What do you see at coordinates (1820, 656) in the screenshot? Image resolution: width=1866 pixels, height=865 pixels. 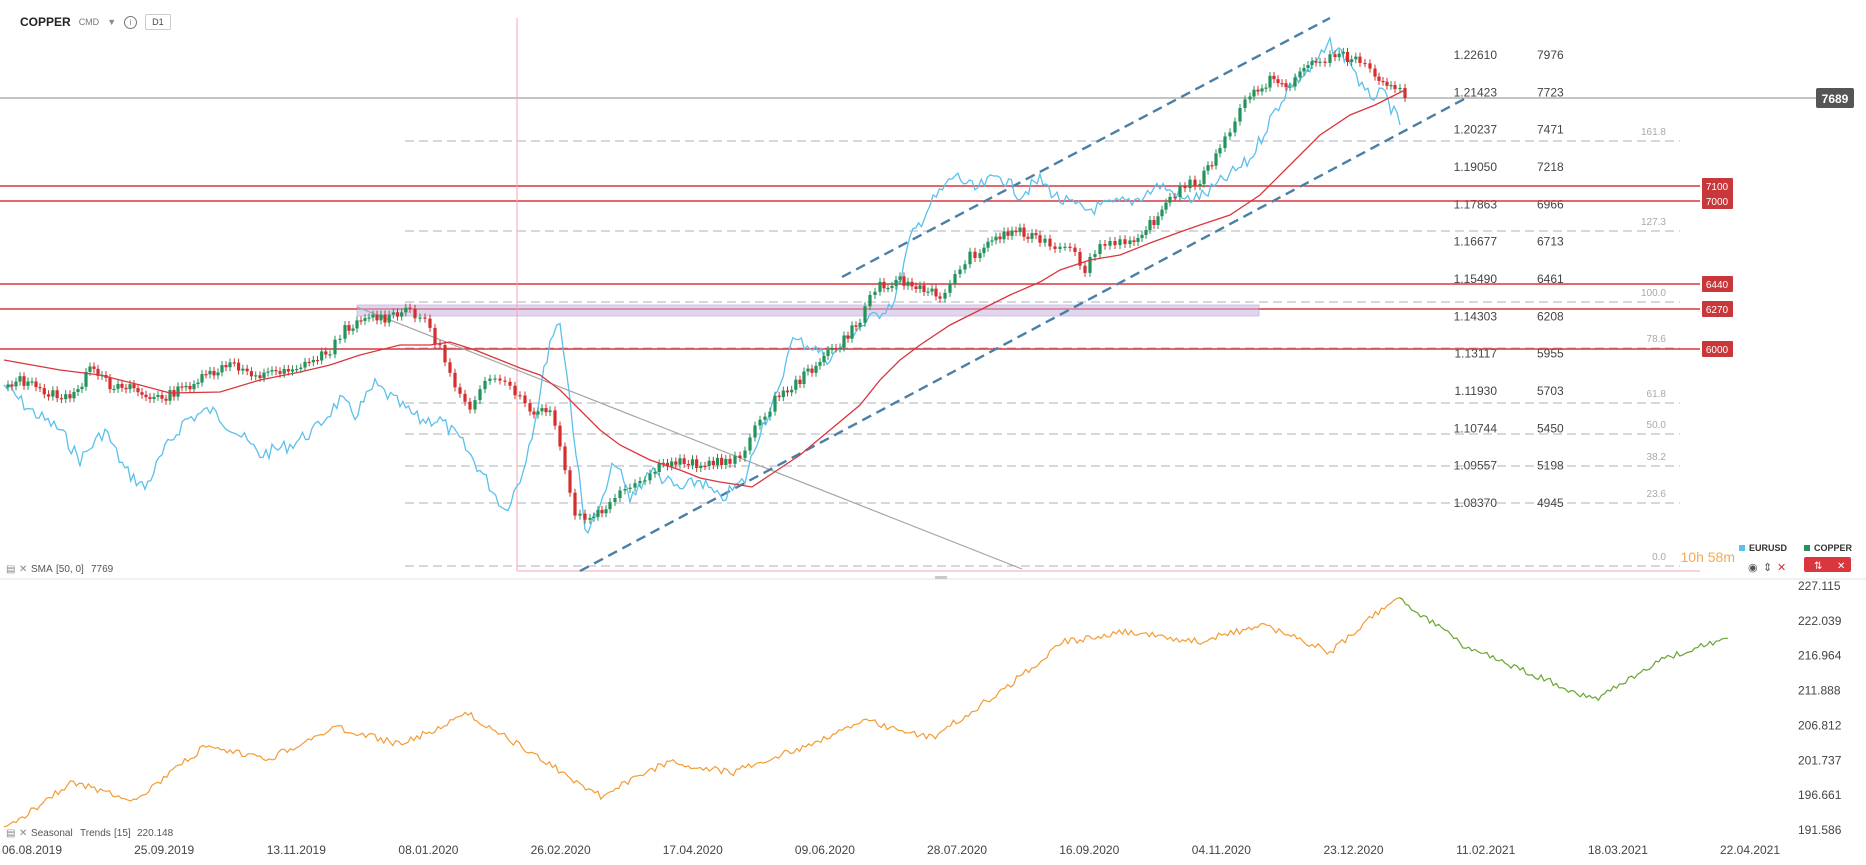 I see `seasonal-axis-label: 216.964` at bounding box center [1820, 656].